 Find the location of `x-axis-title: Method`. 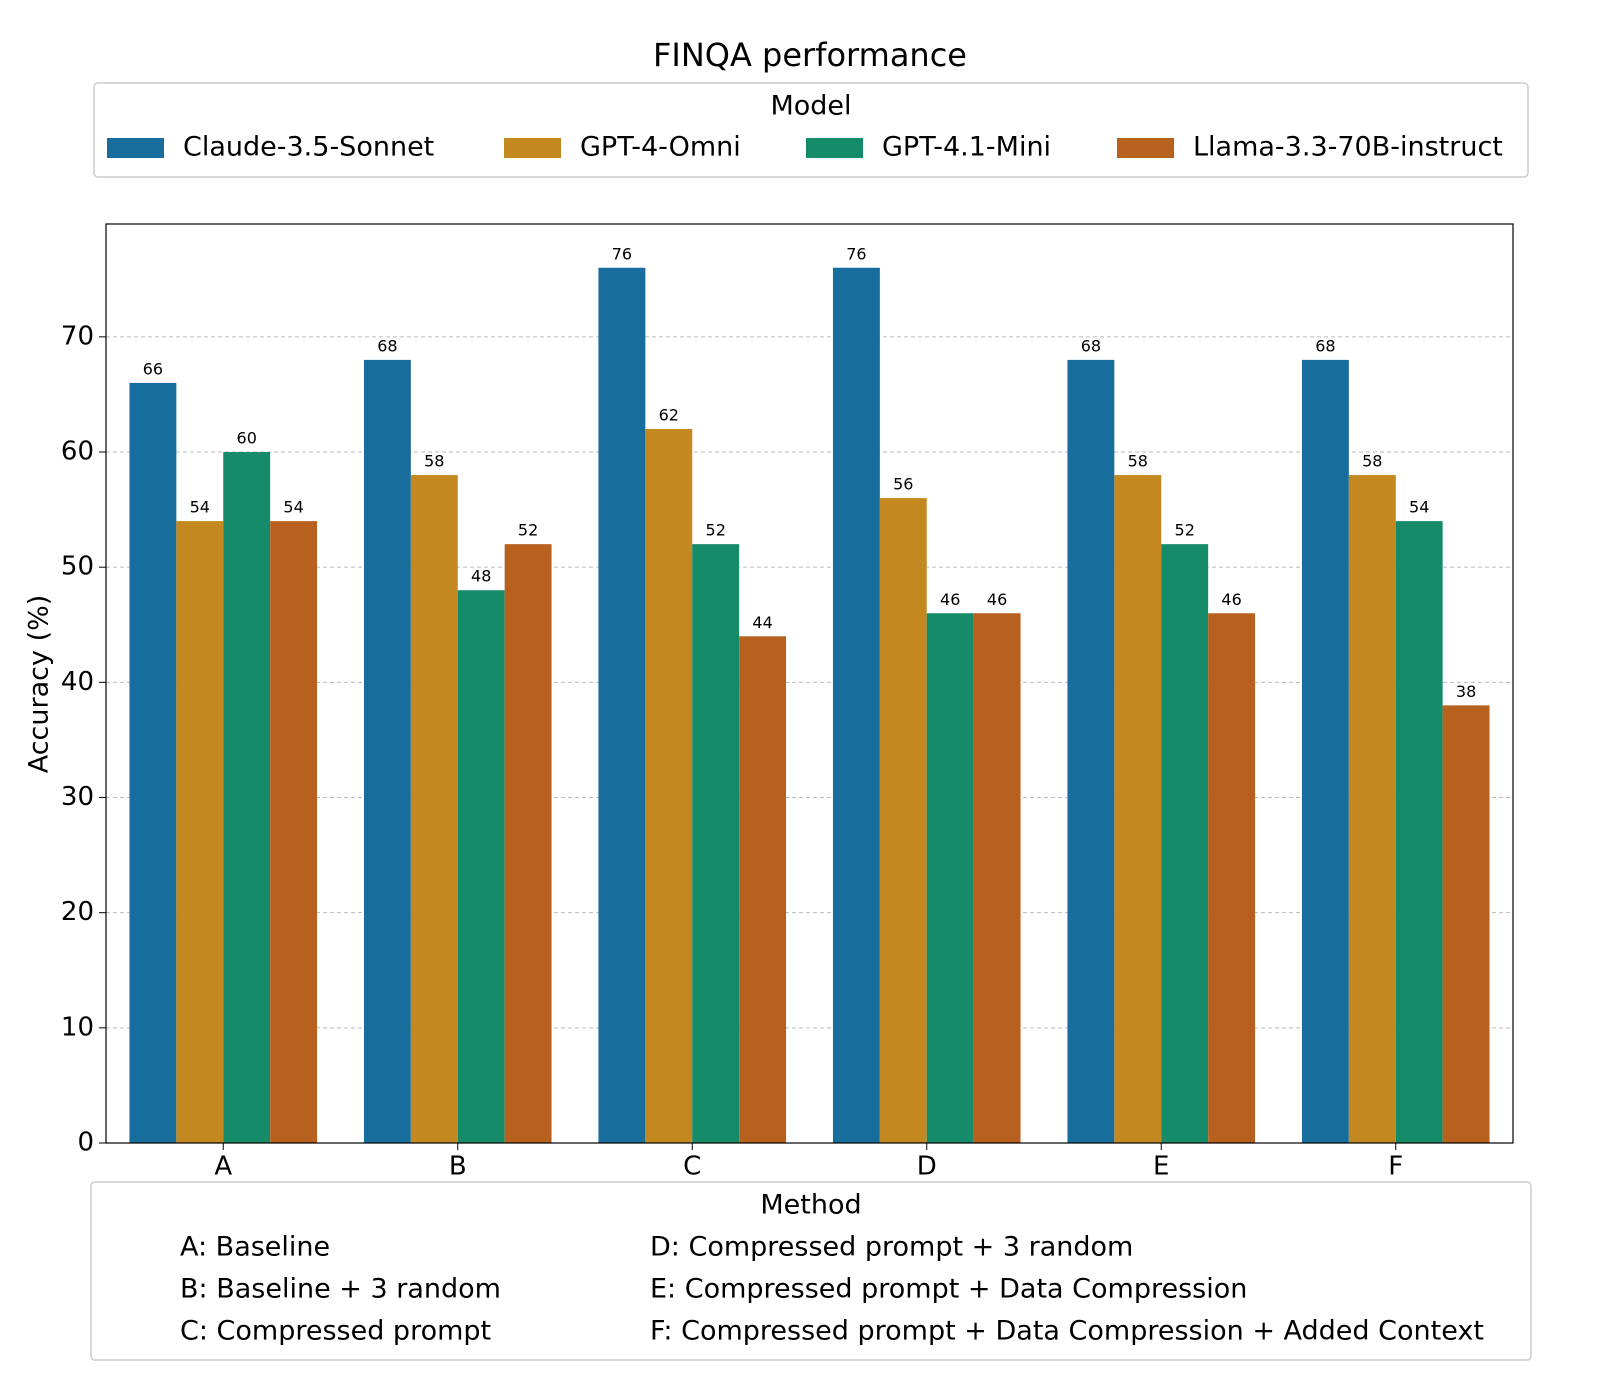

x-axis-title: Method is located at coordinates (810, 1205).